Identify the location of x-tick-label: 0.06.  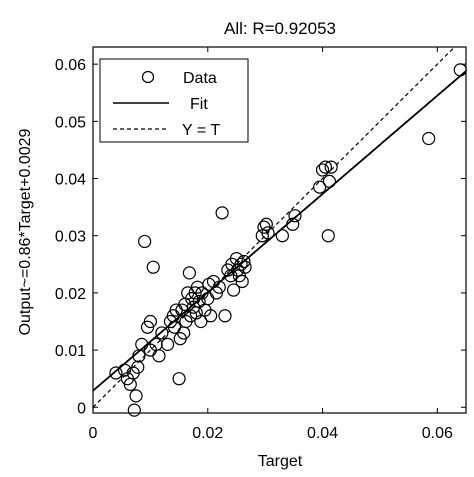
(437, 433).